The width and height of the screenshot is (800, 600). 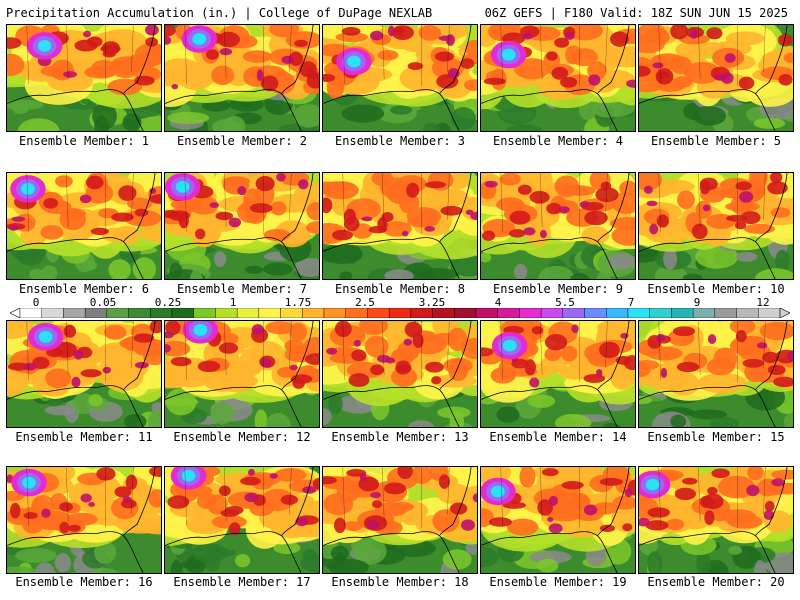 I want to click on colorbar-legend: 0 0.05 0.25 1 1.75 2.5 3.25 4 5.5 7 9 12, so click(x=400, y=308).